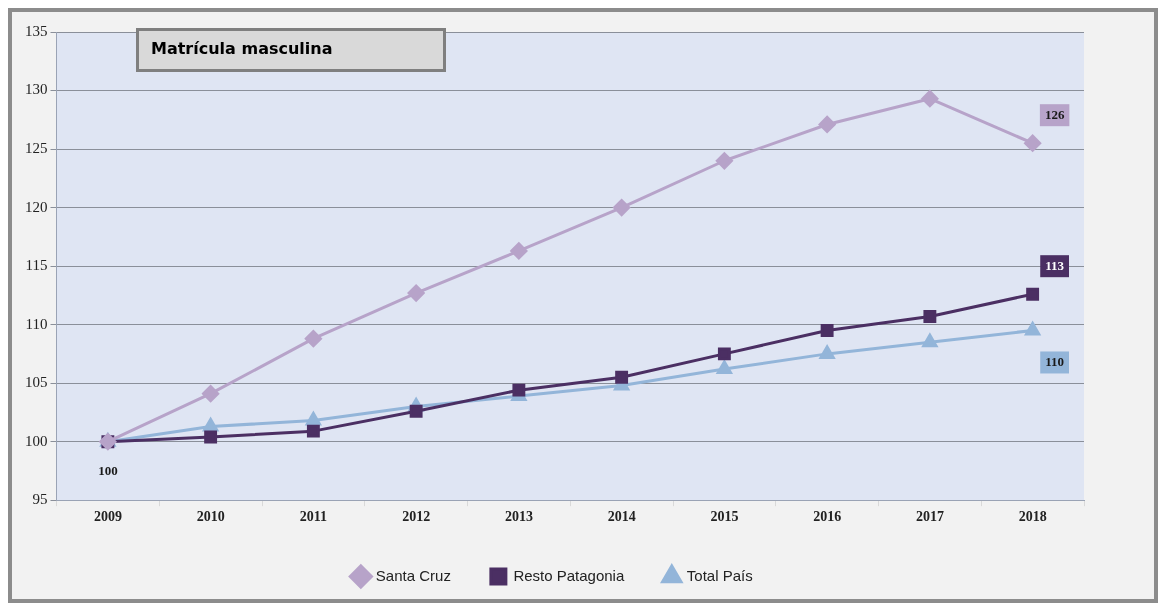 This screenshot has height=615, width=1174. What do you see at coordinates (36, 265) in the screenshot?
I see `y-tick-label: 115` at bounding box center [36, 265].